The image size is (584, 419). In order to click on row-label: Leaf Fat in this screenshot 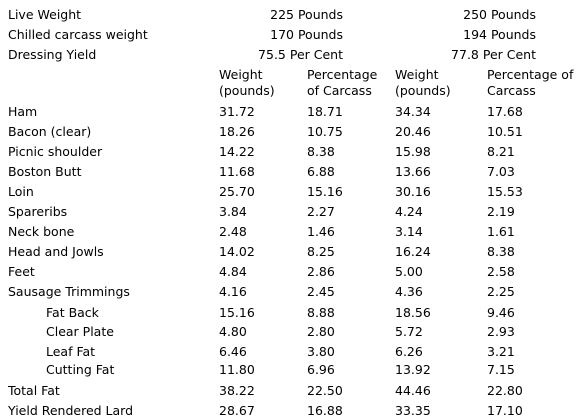, I will do `click(71, 351)`.